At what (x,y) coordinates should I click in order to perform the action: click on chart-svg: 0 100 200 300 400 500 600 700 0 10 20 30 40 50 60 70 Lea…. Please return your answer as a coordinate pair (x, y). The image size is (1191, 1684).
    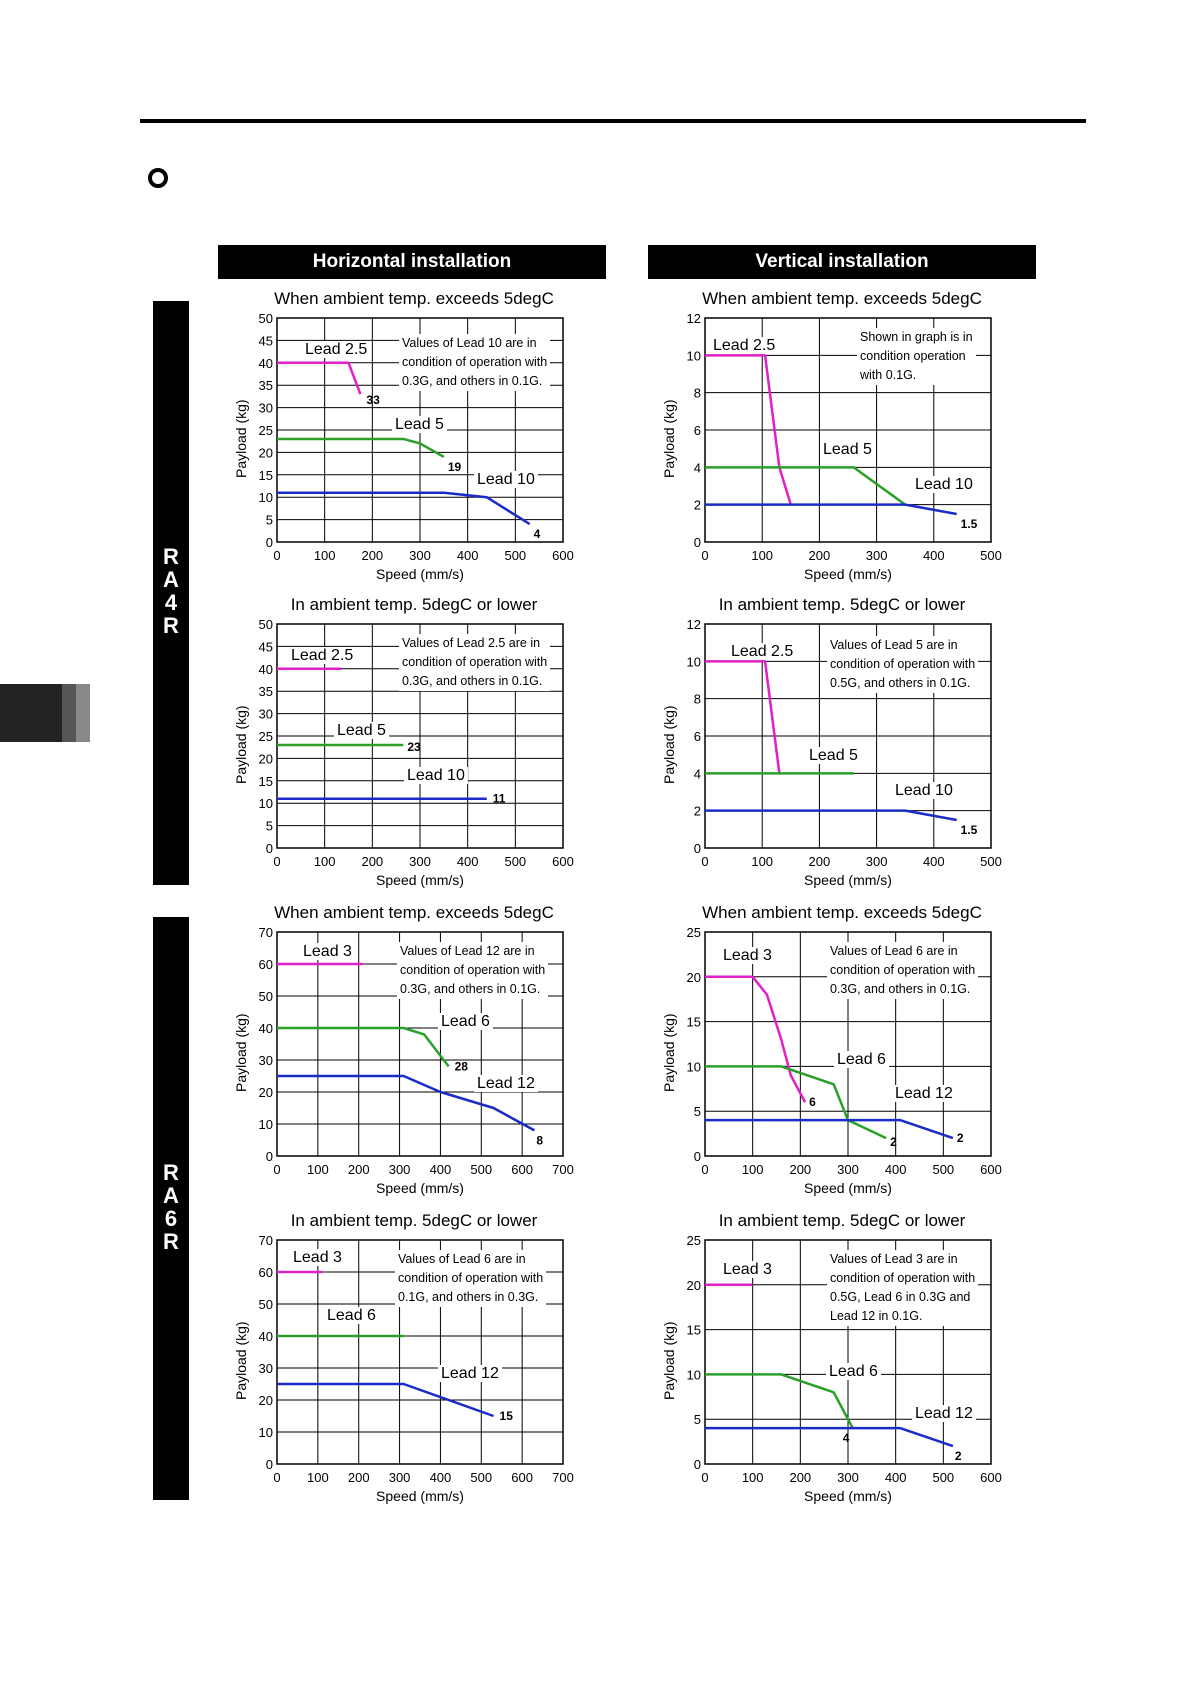
    Looking at the image, I should click on (416, 1051).